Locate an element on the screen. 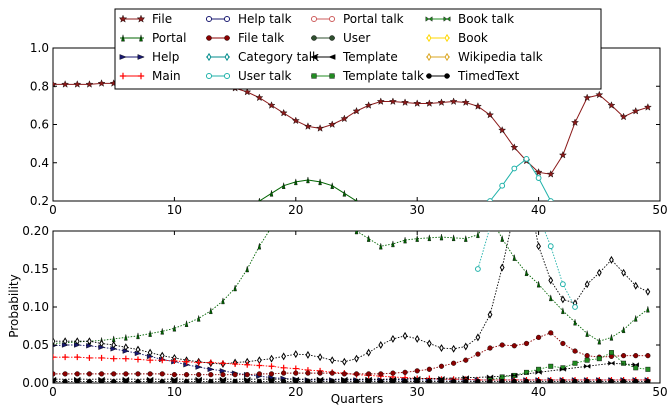  legend-marker-portal is located at coordinates (141, 38).